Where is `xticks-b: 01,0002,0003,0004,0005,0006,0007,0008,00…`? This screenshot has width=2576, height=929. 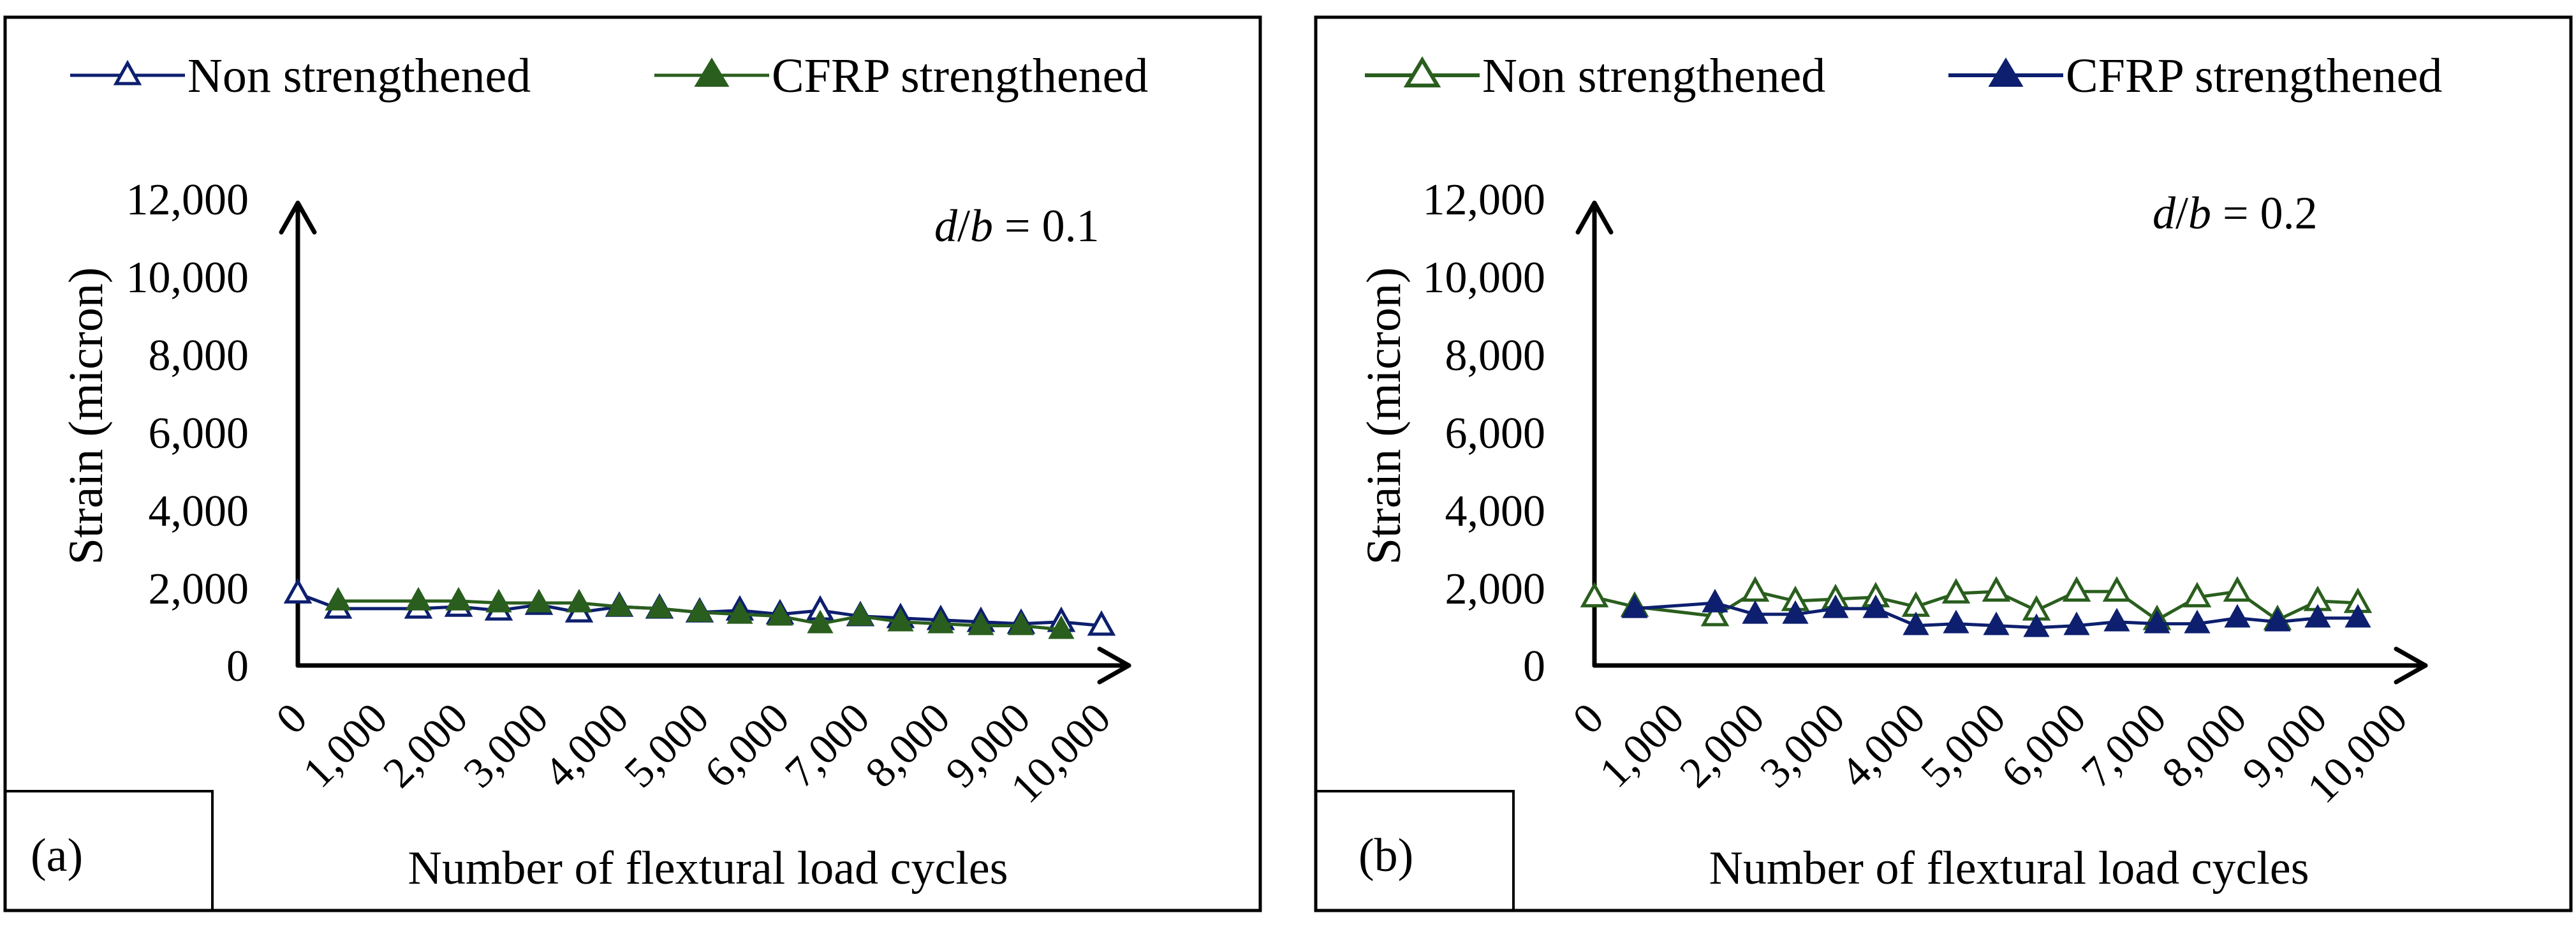 xticks-b: 01,0002,0003,0004,0005,0006,0007,0008,00… is located at coordinates (1990, 753).